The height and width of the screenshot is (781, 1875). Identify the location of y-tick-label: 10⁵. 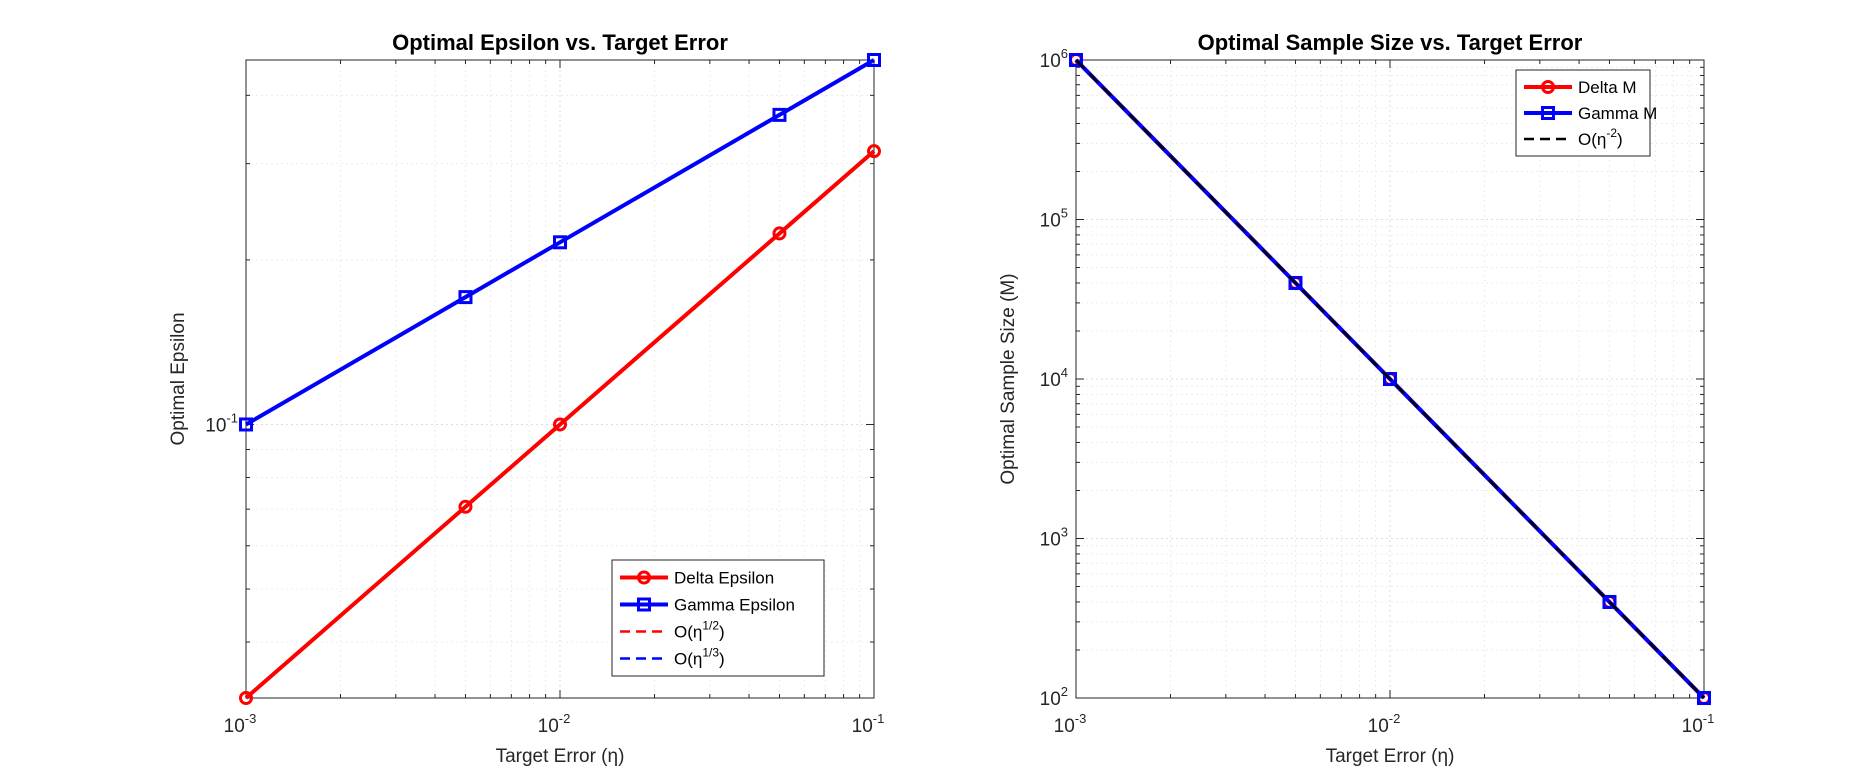
(1054, 219).